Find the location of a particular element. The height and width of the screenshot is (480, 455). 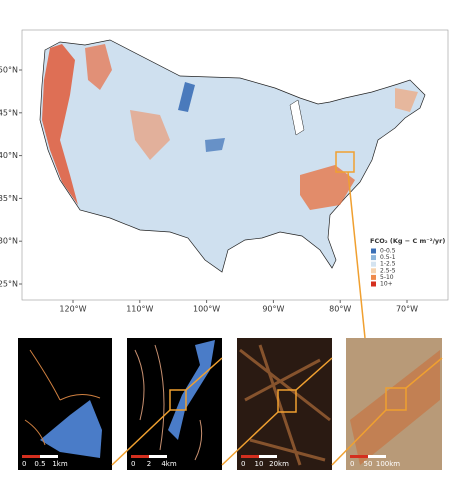

scale-label: 20km is located at coordinates (279, 464).